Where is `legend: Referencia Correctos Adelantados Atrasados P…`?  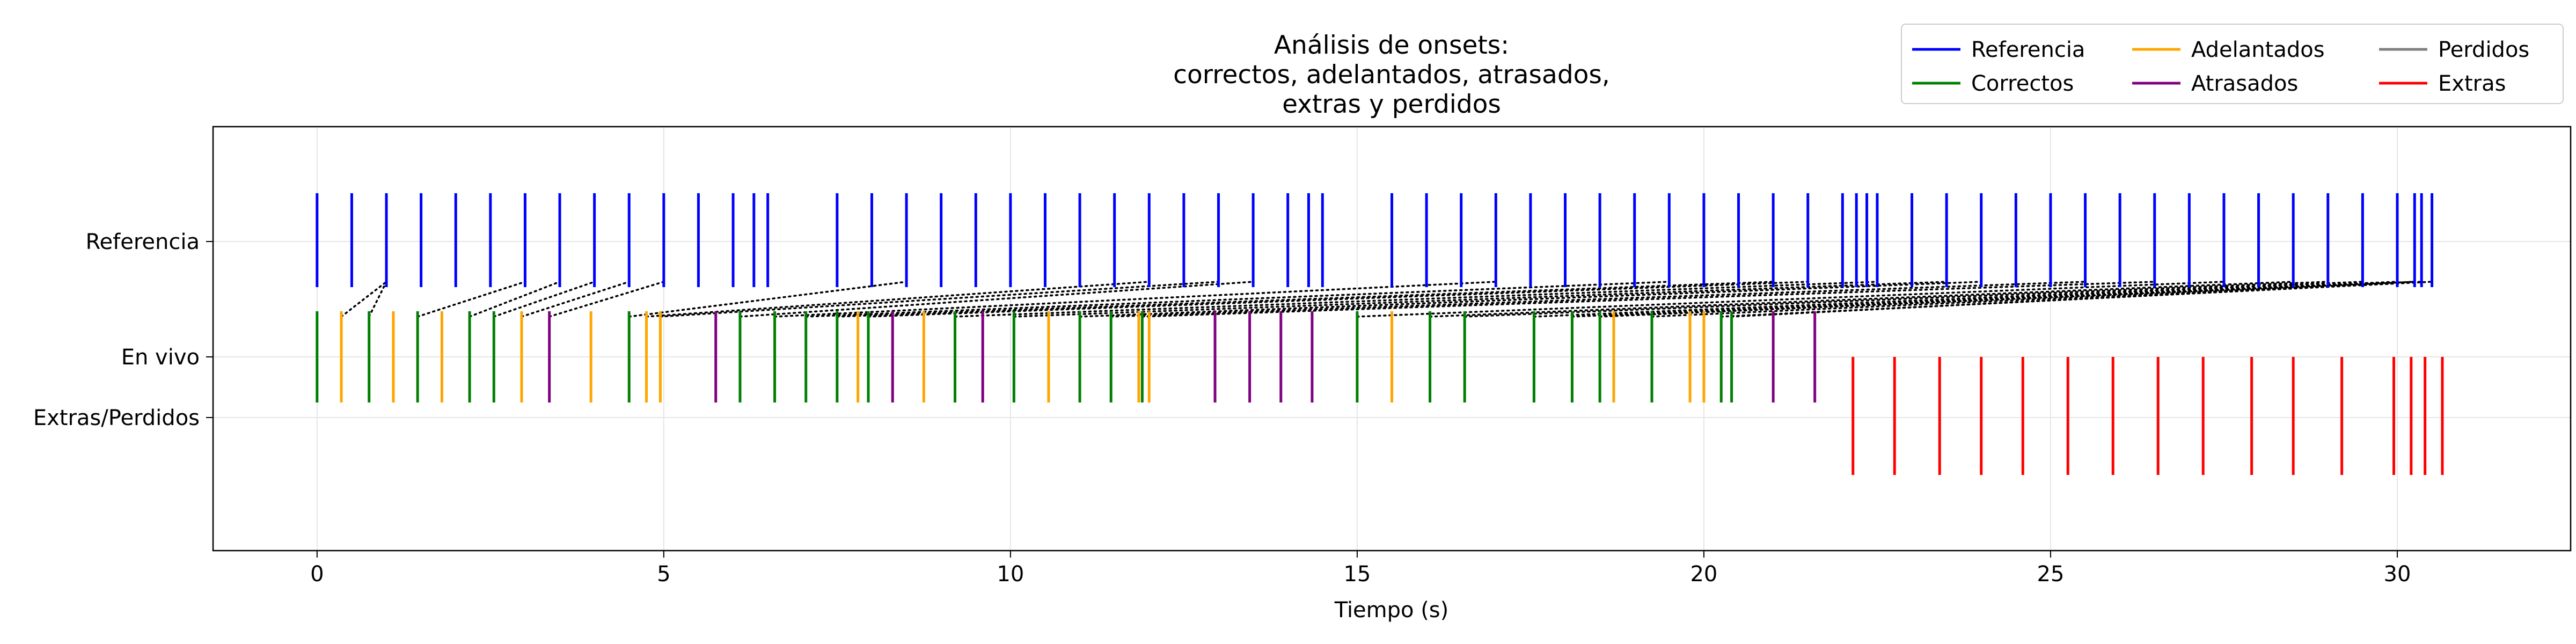 legend: Referencia Correctos Adelantados Atrasados P… is located at coordinates (2232, 64).